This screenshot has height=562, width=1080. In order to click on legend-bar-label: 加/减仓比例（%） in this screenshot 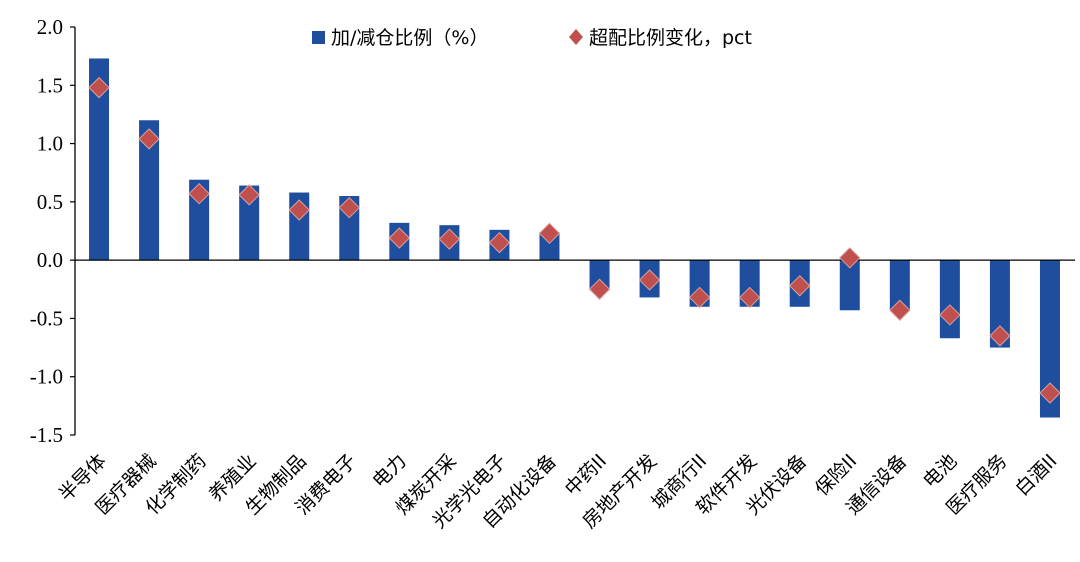, I will do `click(409, 38)`.